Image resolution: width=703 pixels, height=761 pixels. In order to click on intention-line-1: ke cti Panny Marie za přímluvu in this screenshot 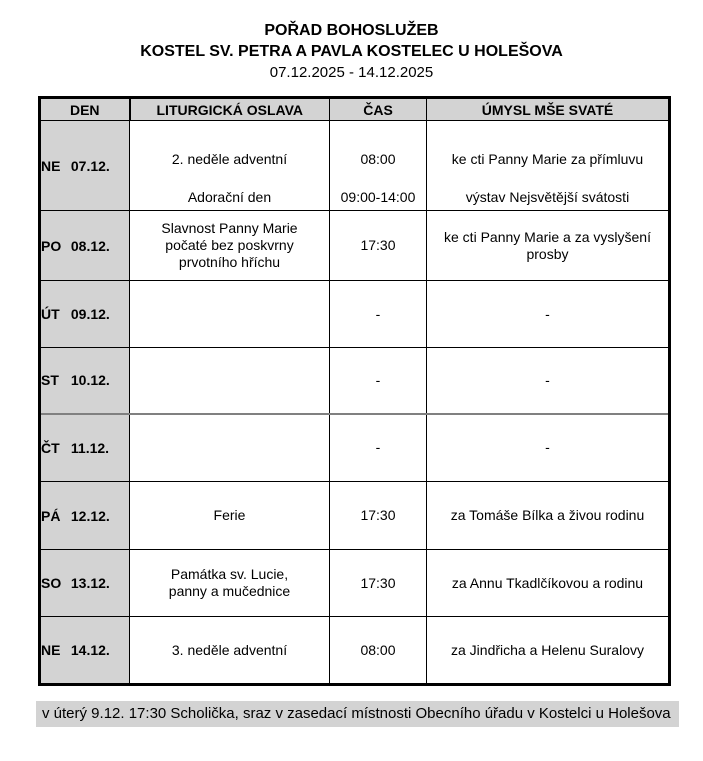, I will do `click(547, 159)`.